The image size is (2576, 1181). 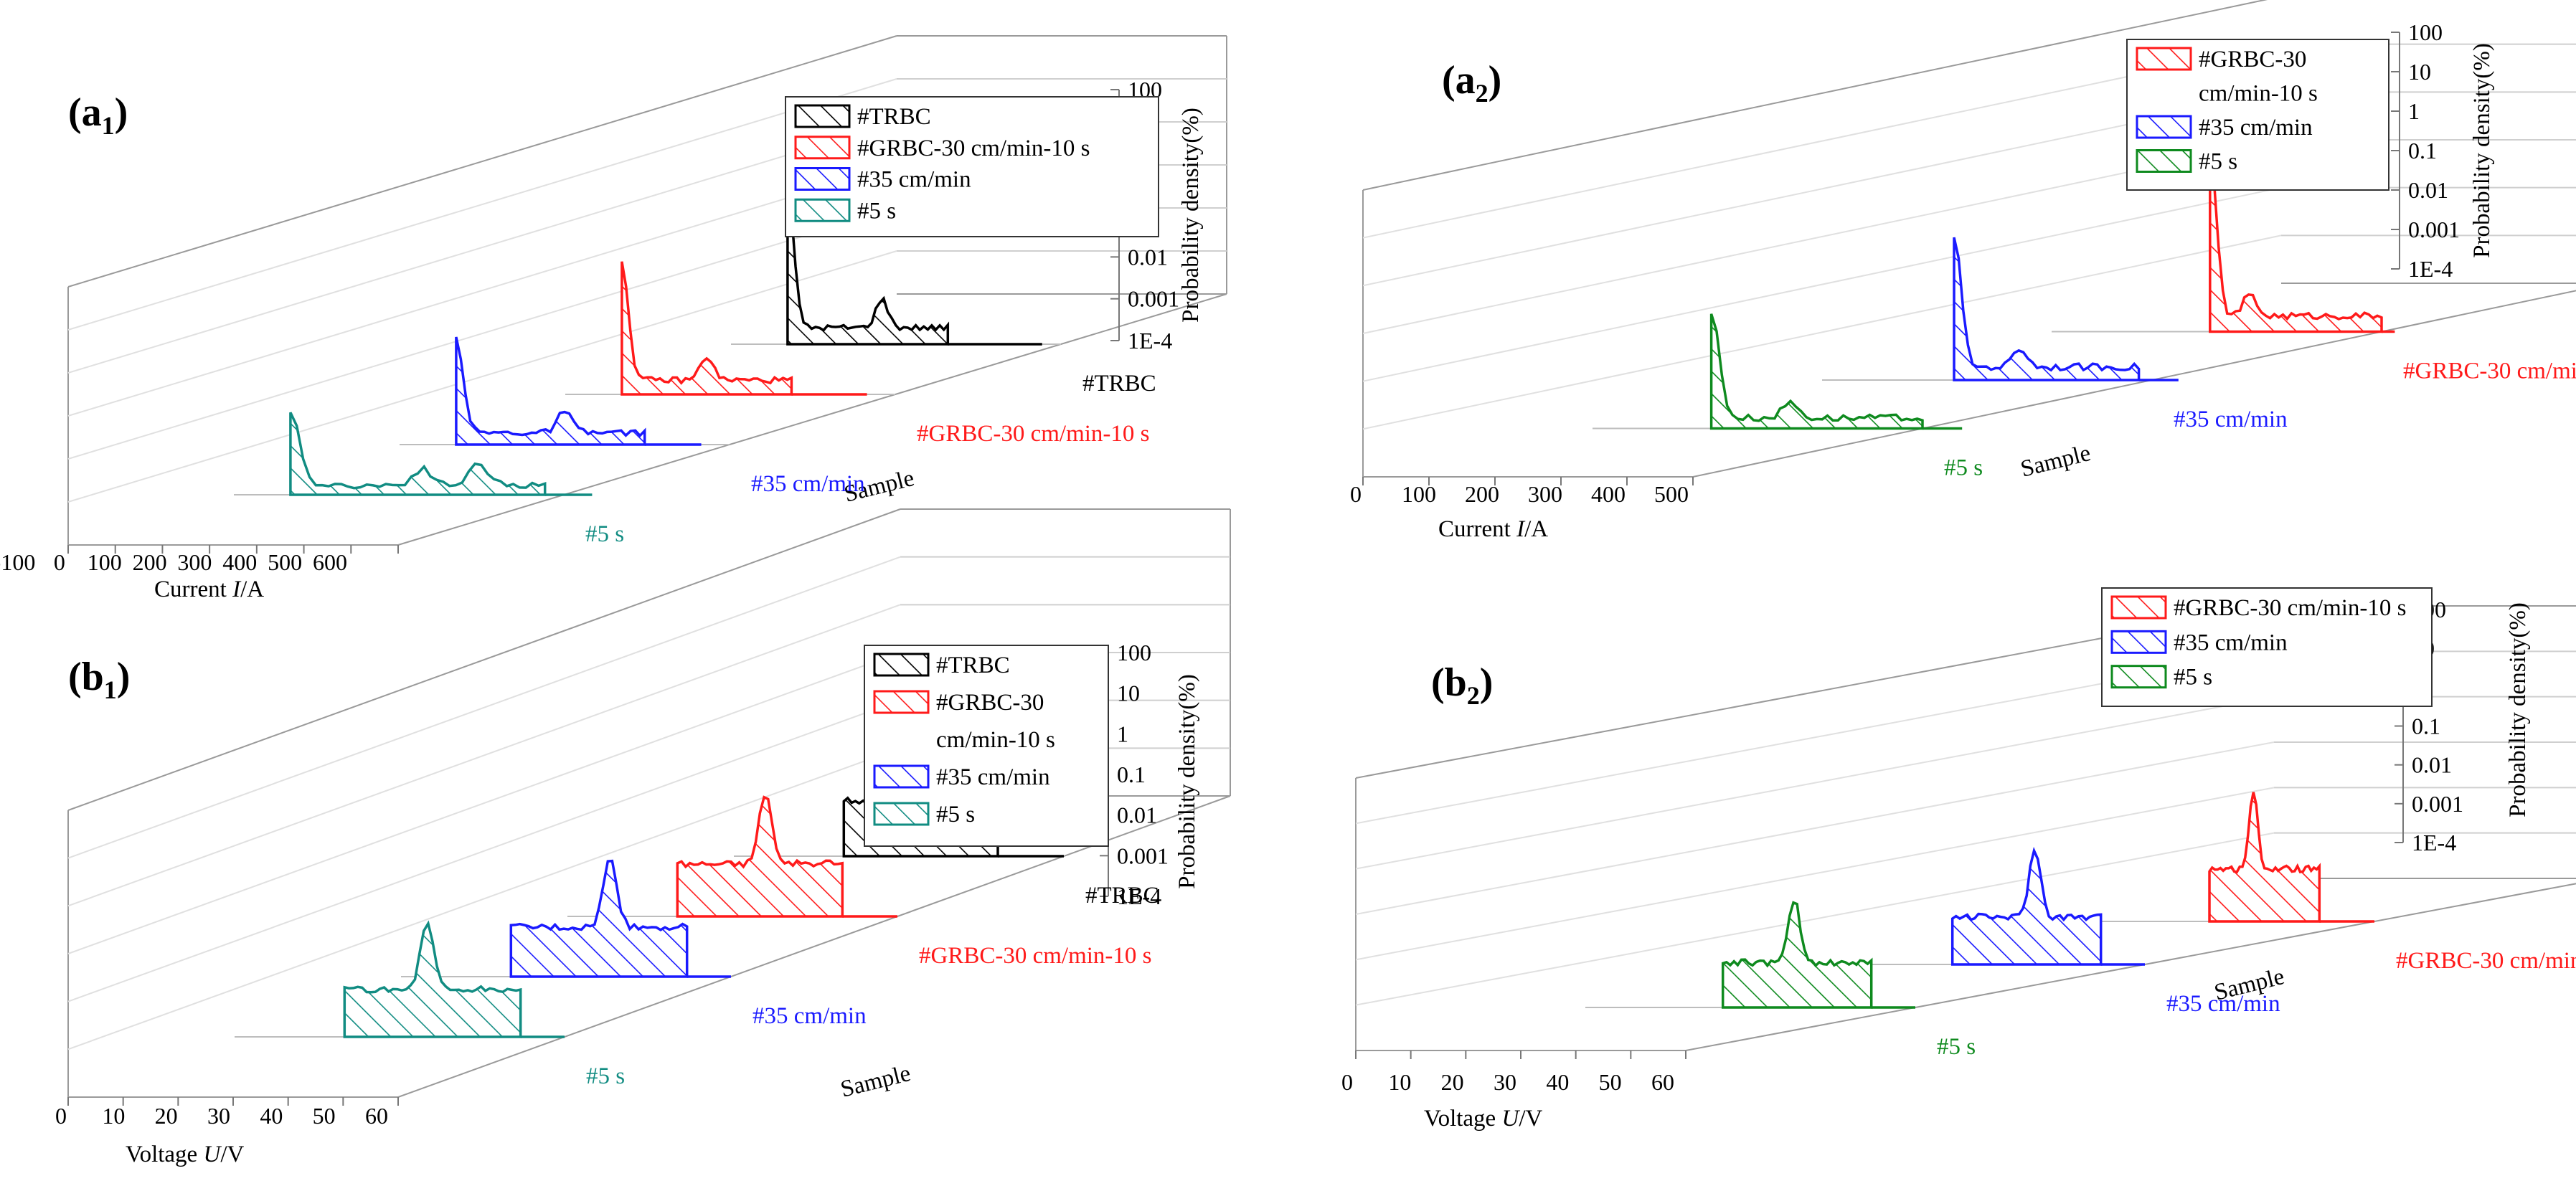 What do you see at coordinates (1134, 775) in the screenshot?
I see `z-tick-labels: 100 10 1 0.1 0.01 0.001 1E-4` at bounding box center [1134, 775].